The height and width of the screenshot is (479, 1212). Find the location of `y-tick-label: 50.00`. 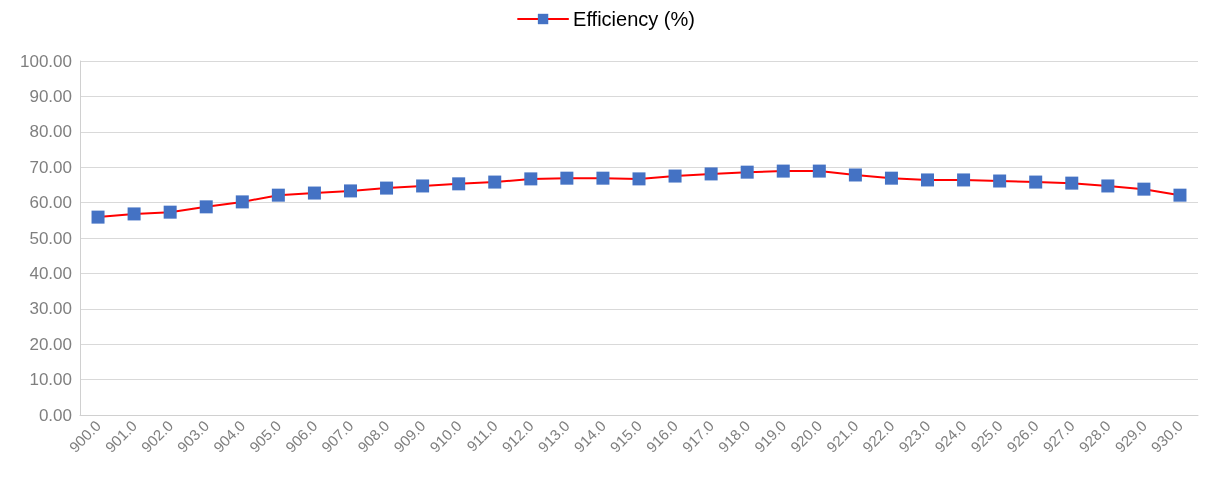

y-tick-label: 50.00 is located at coordinates (50, 238).